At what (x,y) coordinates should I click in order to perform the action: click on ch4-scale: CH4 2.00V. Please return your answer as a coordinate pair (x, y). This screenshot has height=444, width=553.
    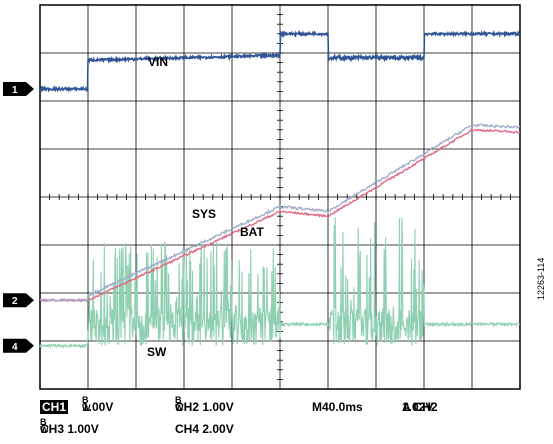
    Looking at the image, I should click on (204, 429).